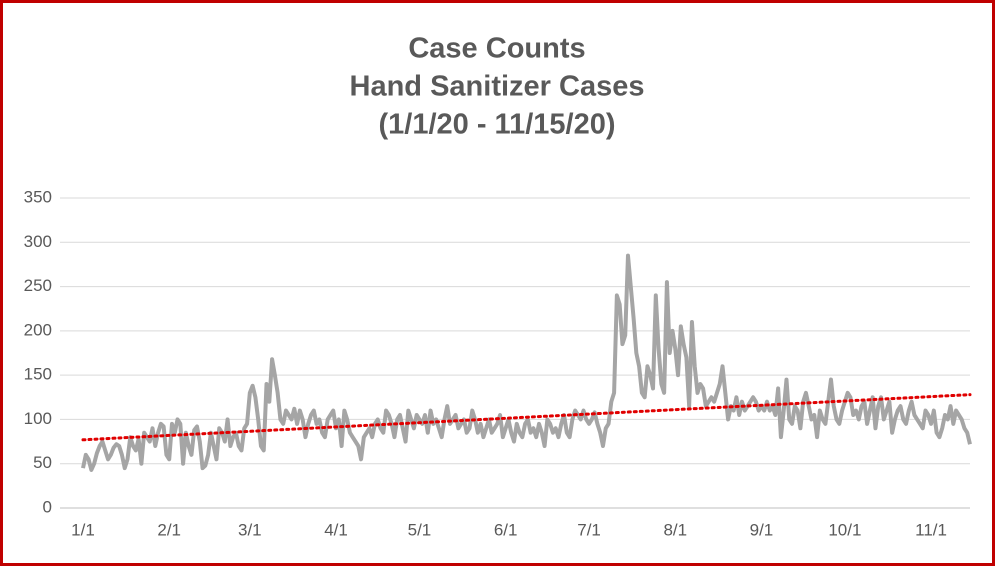  Describe the element at coordinates (420, 529) in the screenshot. I see `x-tick-label: 5/1` at that location.